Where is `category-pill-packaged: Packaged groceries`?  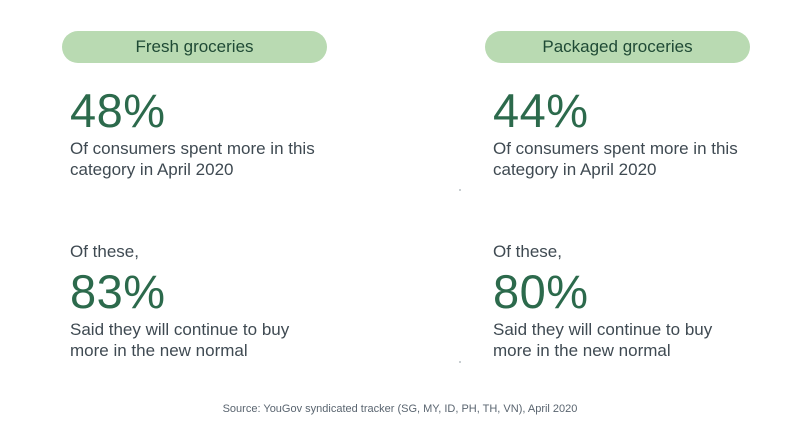
category-pill-packaged: Packaged groceries is located at coordinates (617, 47).